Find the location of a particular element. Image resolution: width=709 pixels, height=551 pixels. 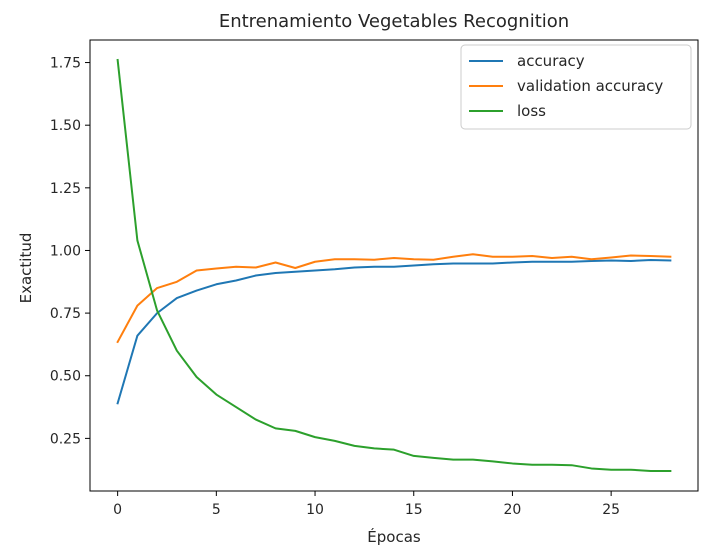

x-axis: 0 5 10 15 20 25 is located at coordinates (366, 504).